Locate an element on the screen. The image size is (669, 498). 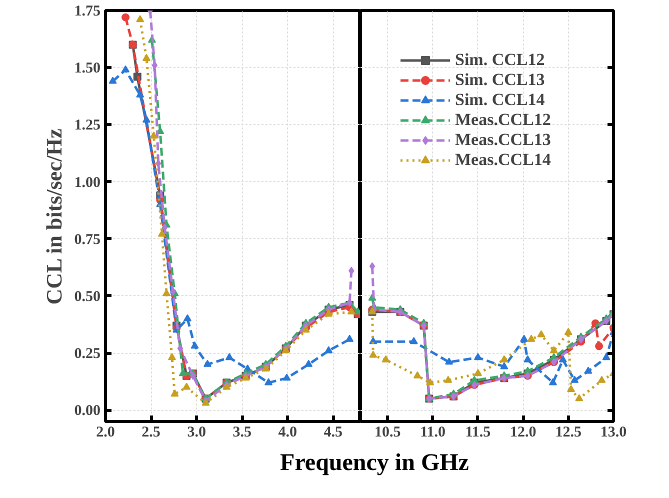
y-tick-label: 0.50 is located at coordinates (87, 296).